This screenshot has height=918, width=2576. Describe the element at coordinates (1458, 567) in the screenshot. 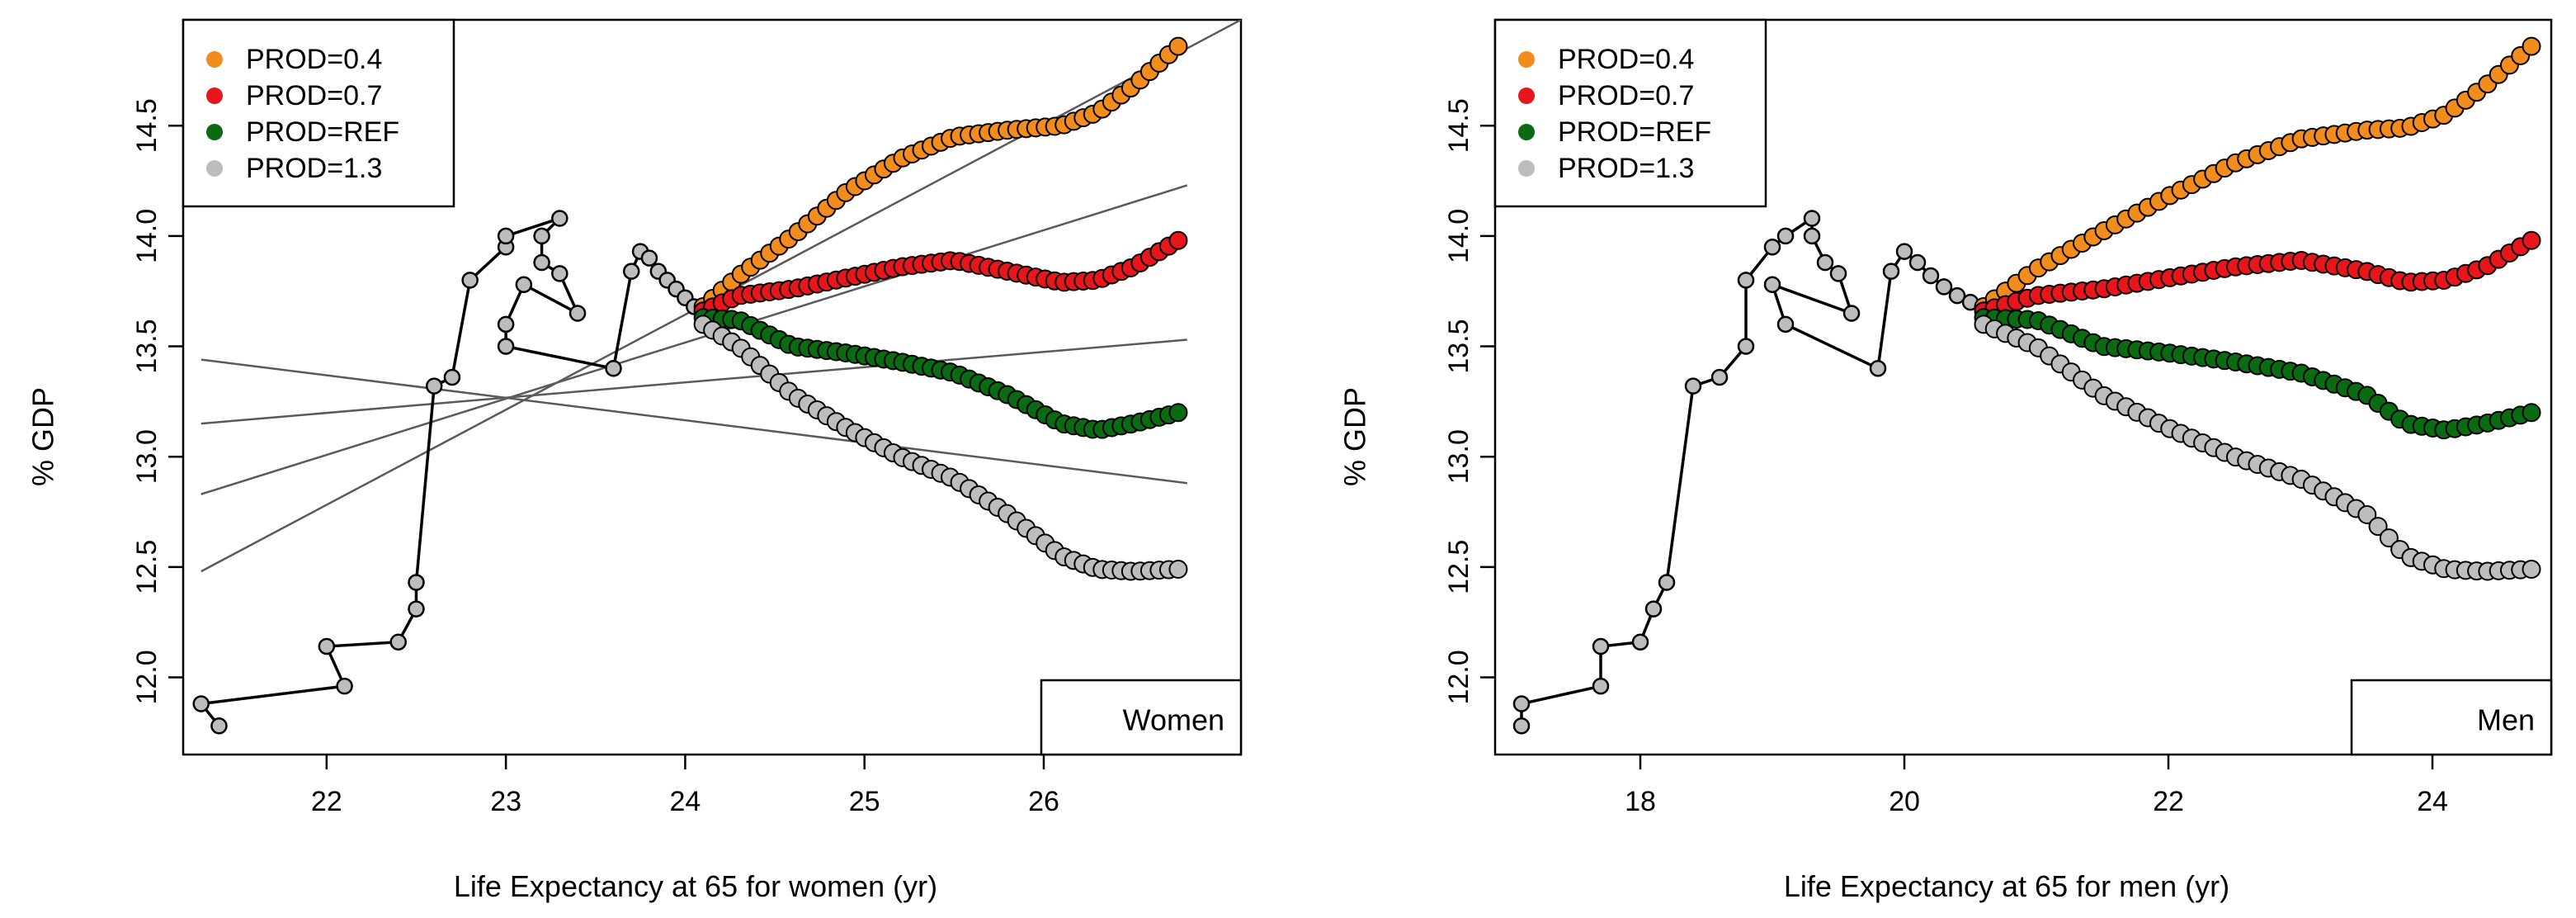

I see `y-tick-label: 12.5` at that location.